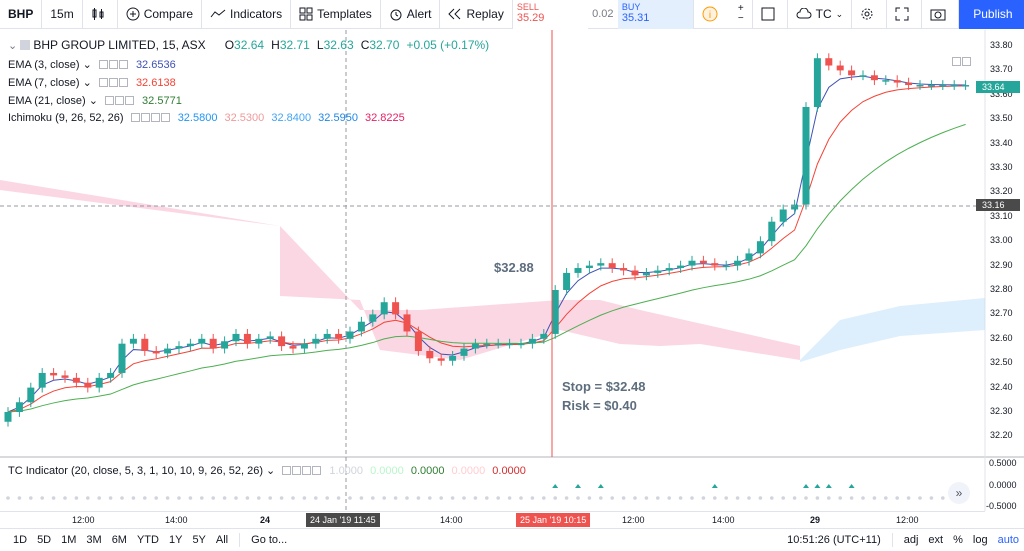 The width and height of the screenshot is (1024, 551). Describe the element at coordinates (980, 540) in the screenshot. I see `log-toggle: log` at that location.